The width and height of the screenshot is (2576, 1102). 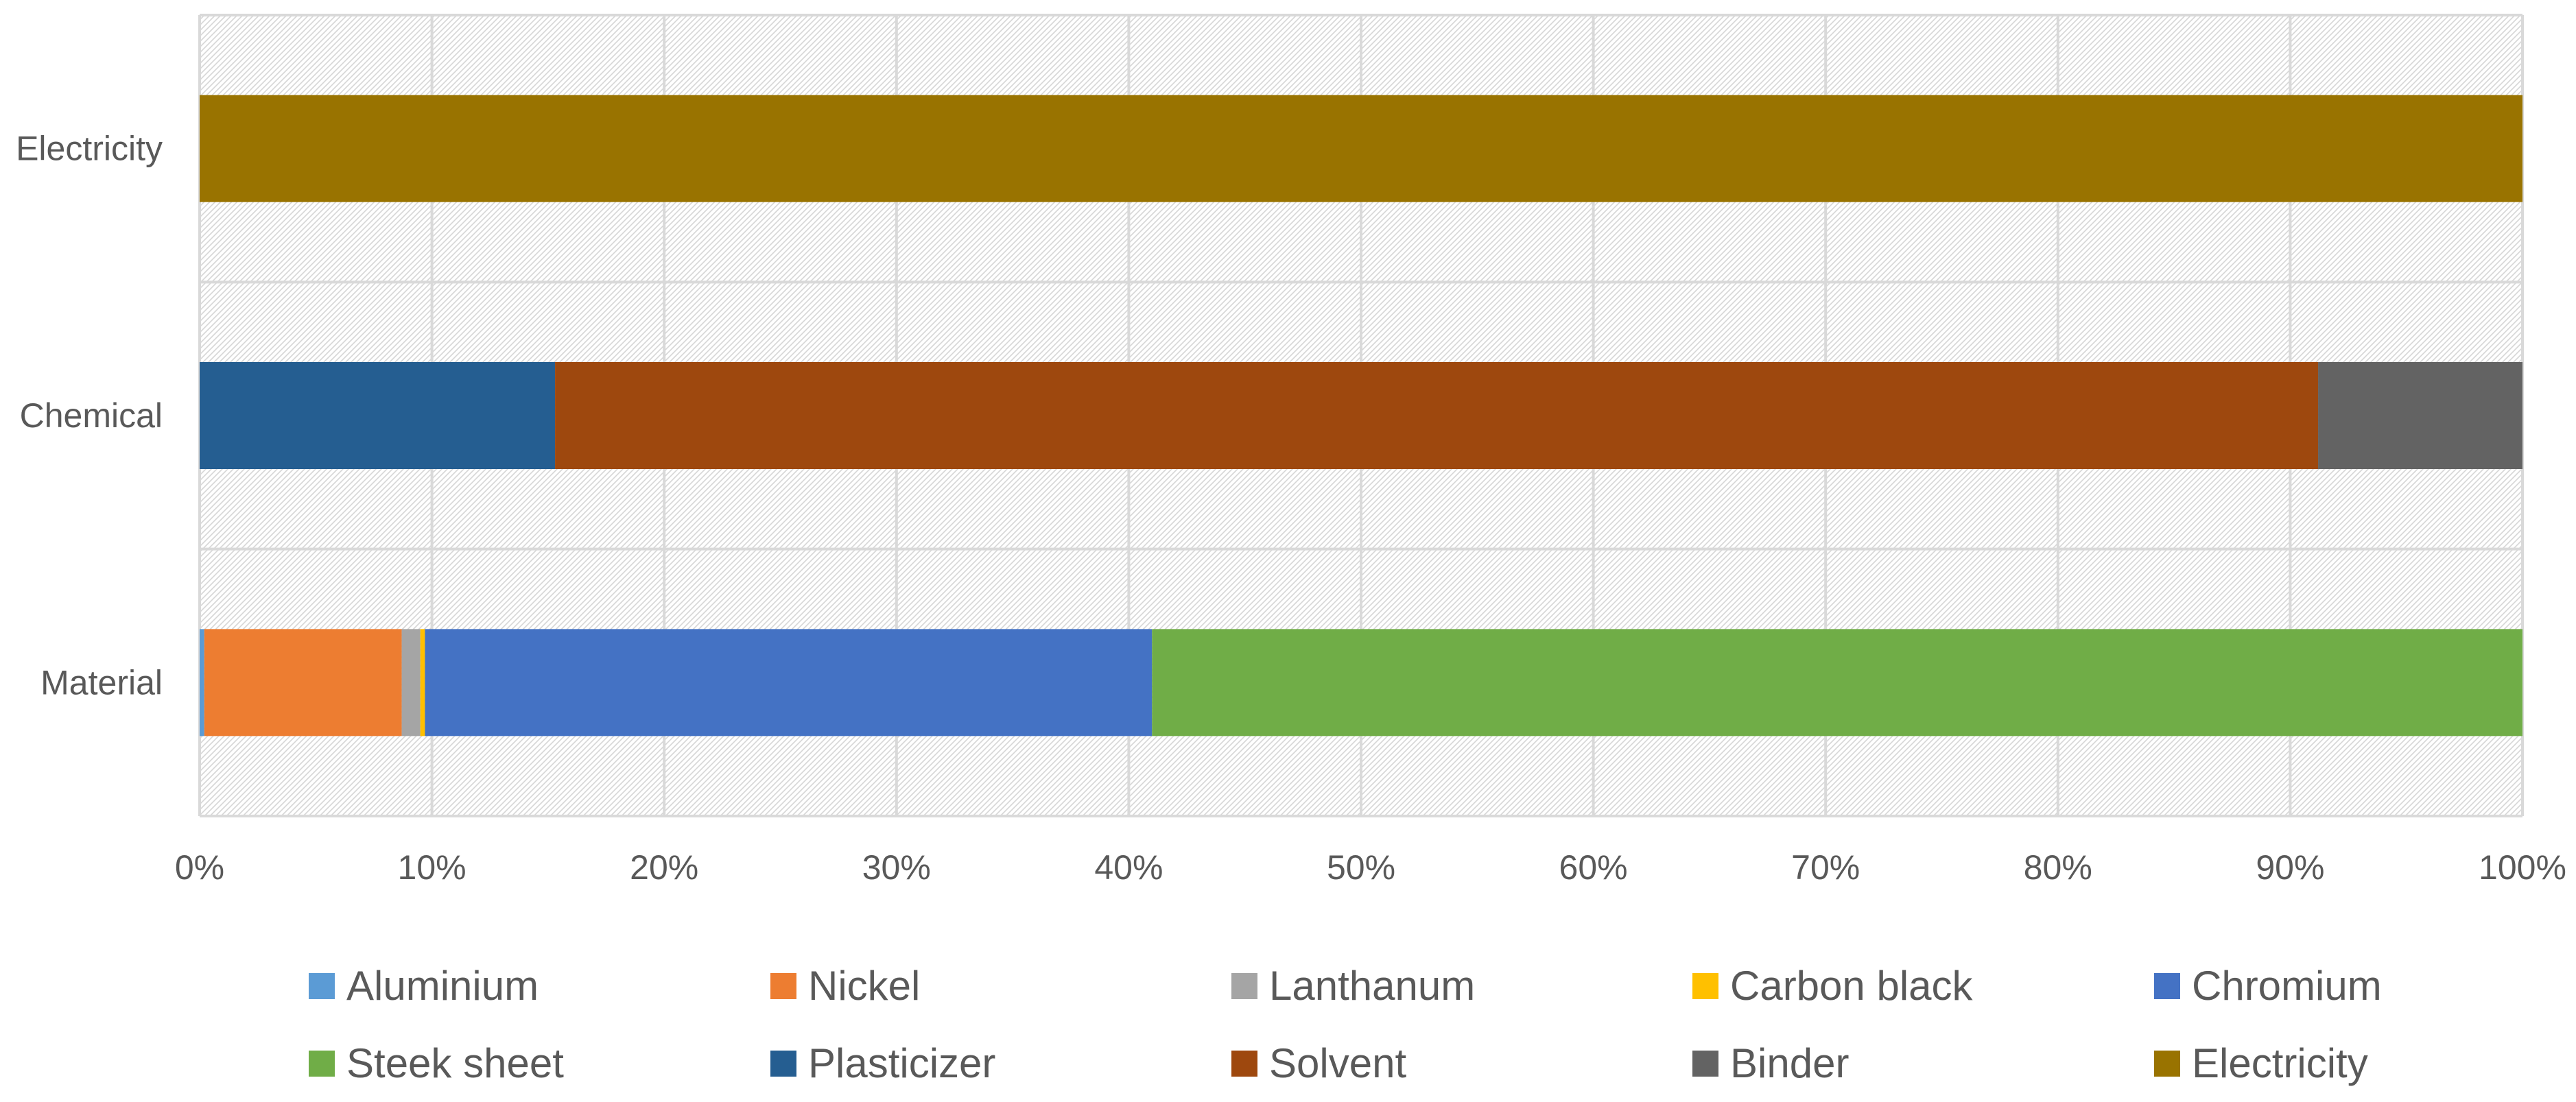 What do you see at coordinates (202, 682) in the screenshot?
I see `bar-segment-aluminium` at bounding box center [202, 682].